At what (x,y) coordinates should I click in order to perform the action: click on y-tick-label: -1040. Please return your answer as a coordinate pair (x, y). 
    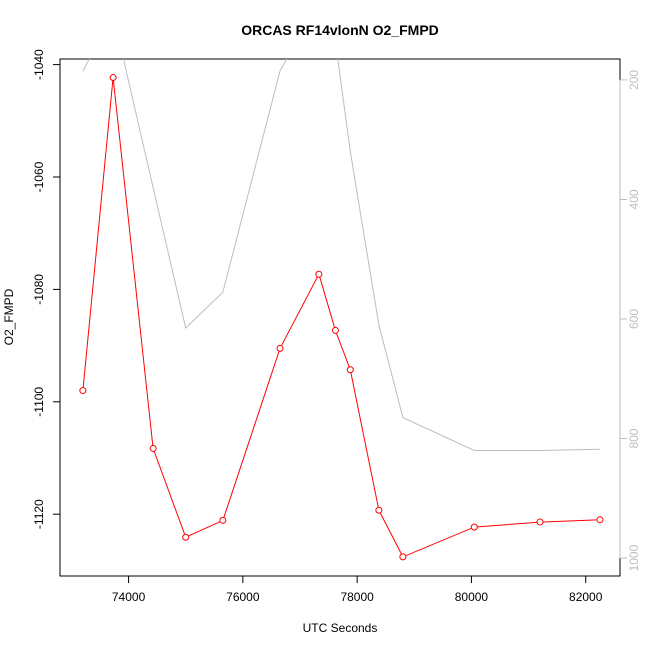
    Looking at the image, I should click on (39, 64).